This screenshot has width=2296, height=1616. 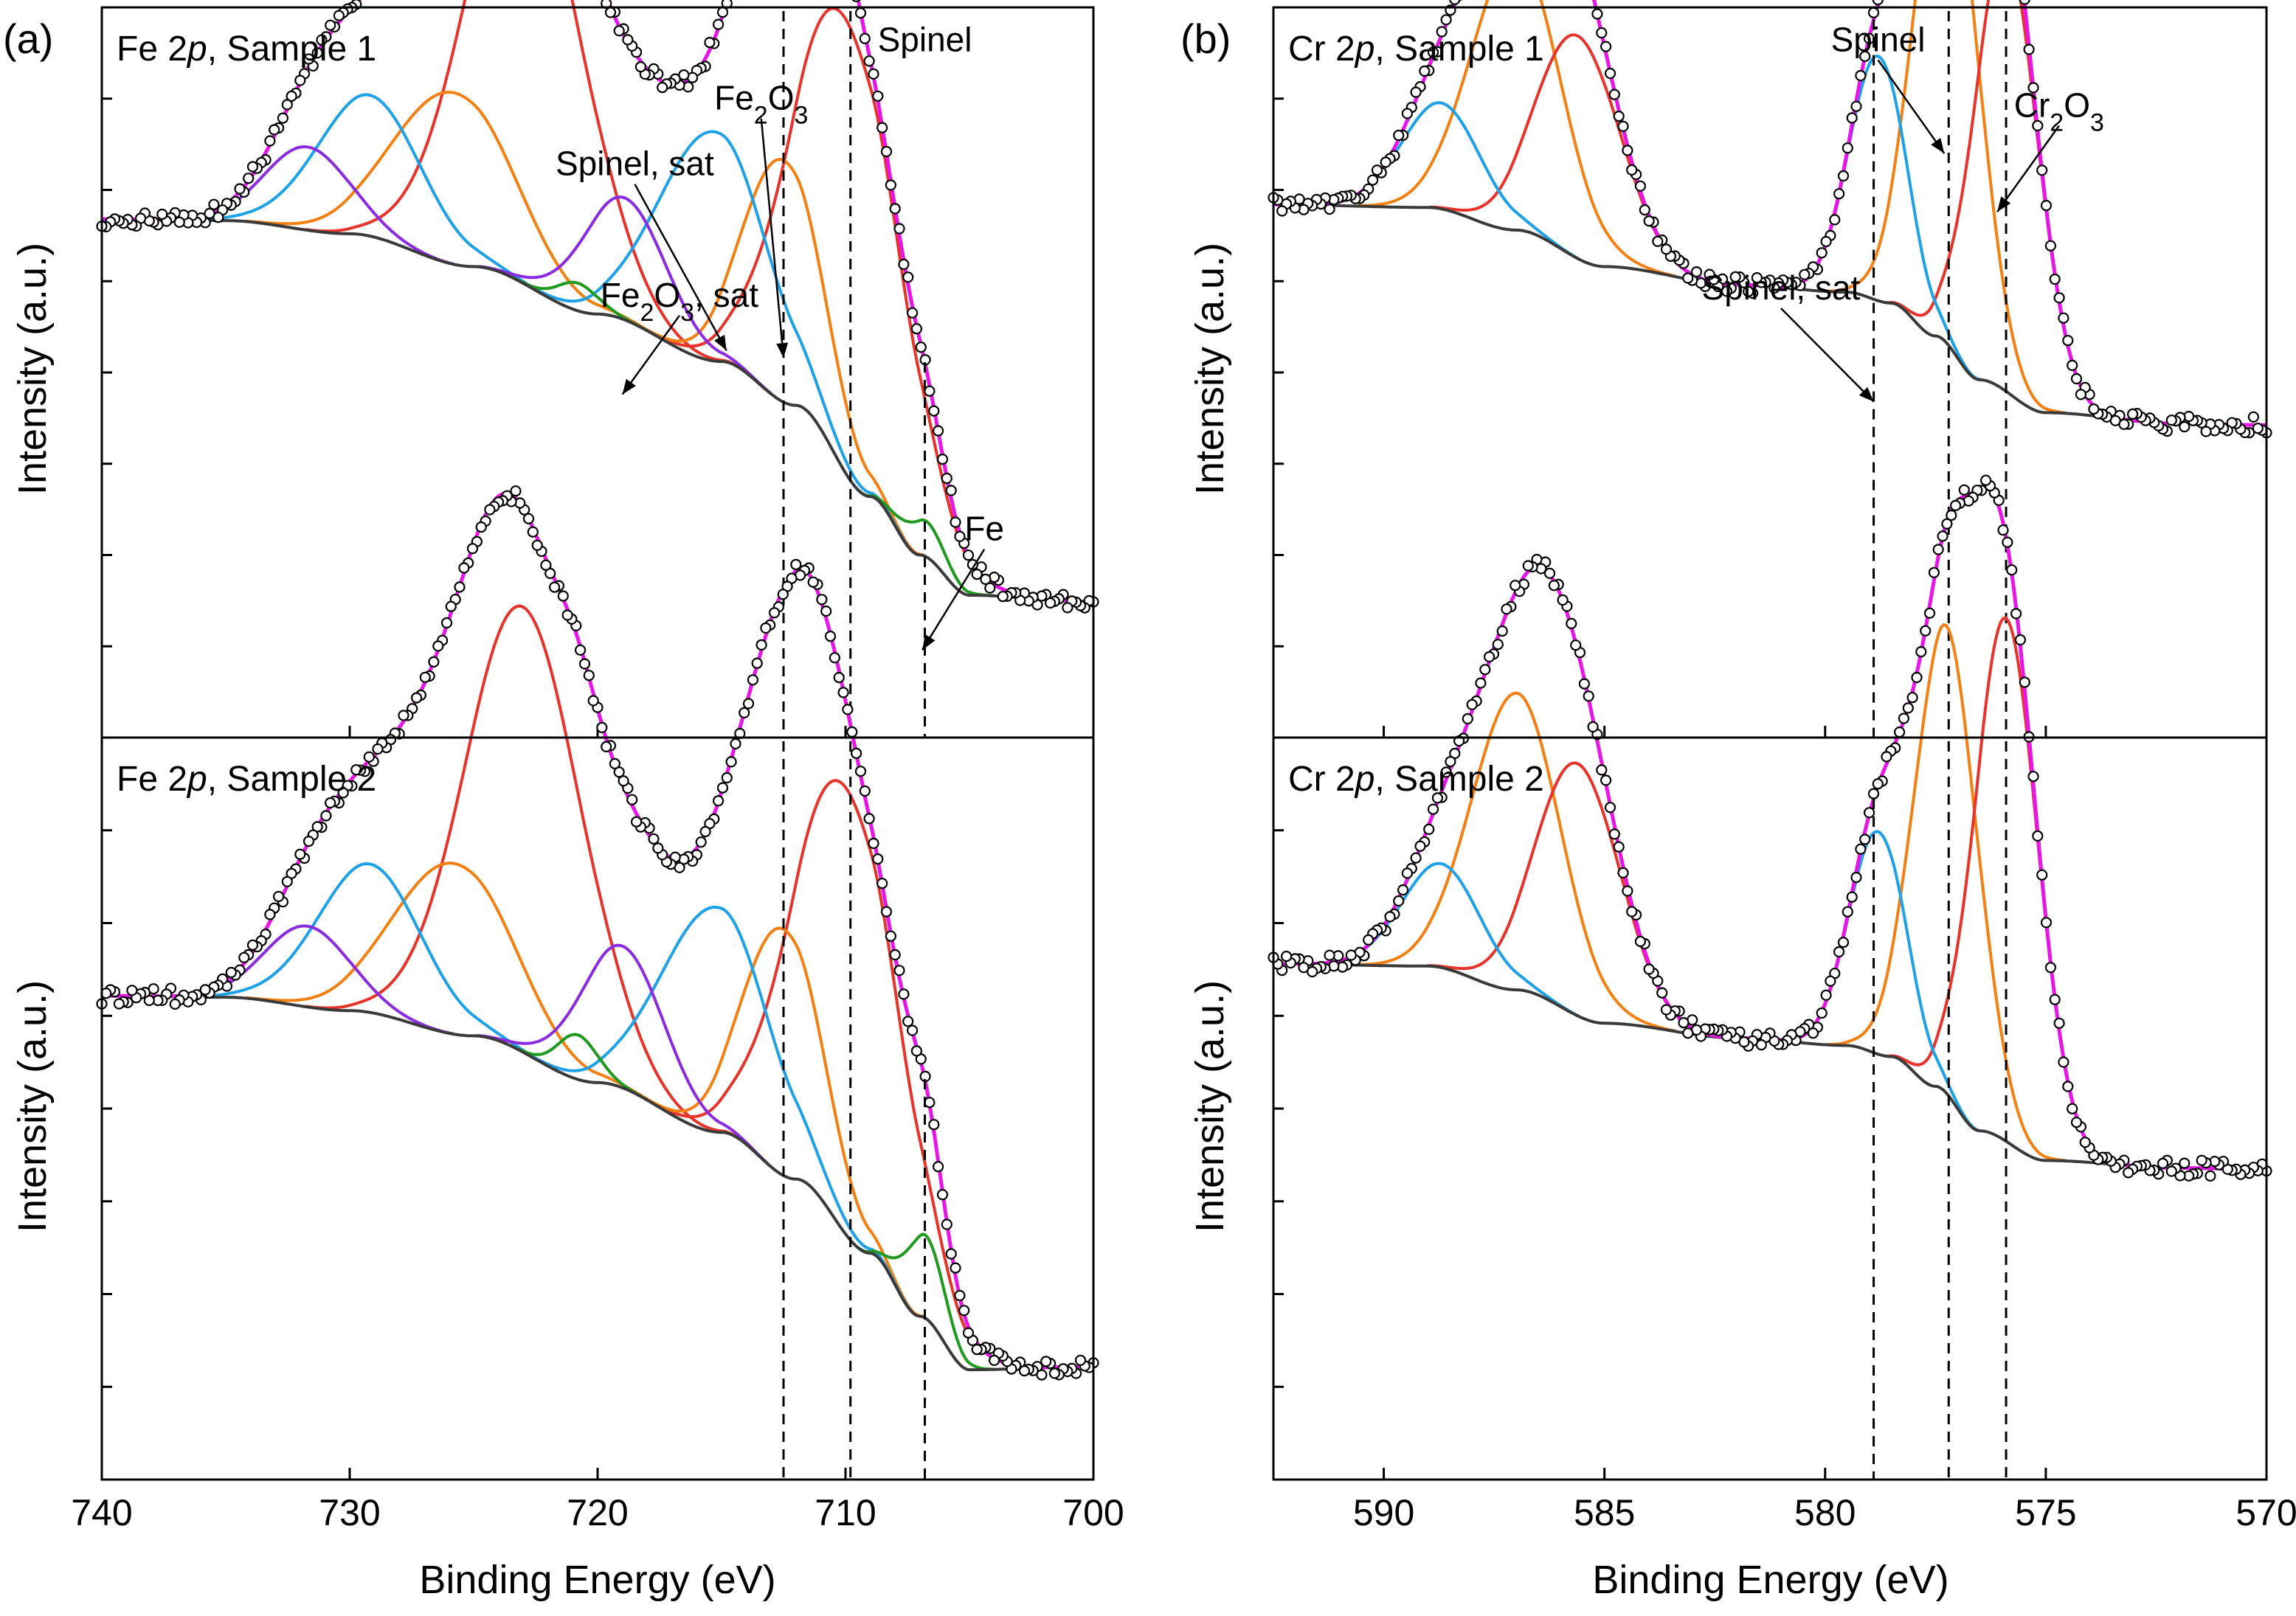 What do you see at coordinates (32, 1106) in the screenshot?
I see `fe-sample2-ylabel: Intensity (a.u.)` at bounding box center [32, 1106].